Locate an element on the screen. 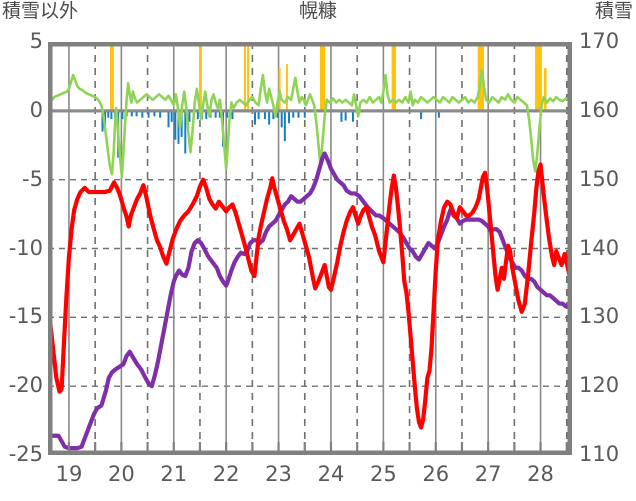  y-tick-left: -10 is located at coordinates (25, 247).